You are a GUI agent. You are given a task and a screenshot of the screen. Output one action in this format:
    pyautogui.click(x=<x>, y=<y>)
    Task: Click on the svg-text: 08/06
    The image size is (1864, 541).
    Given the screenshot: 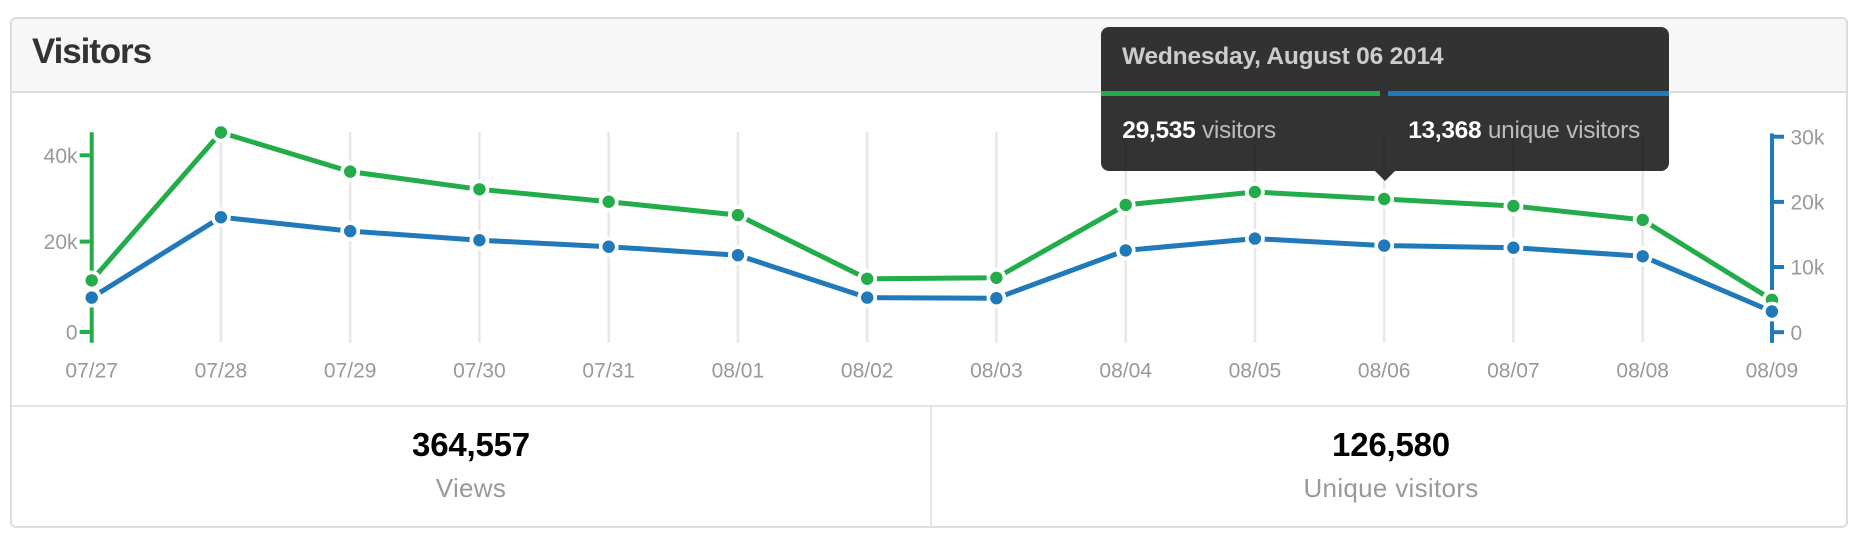 What is the action you would take?
    pyautogui.click(x=1384, y=371)
    